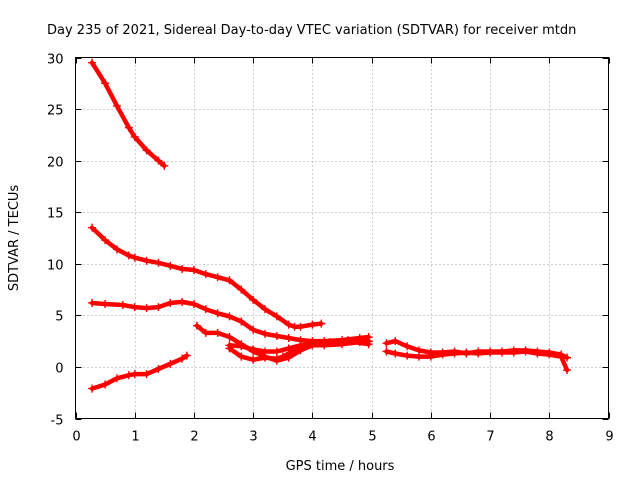 The width and height of the screenshot is (640, 480). I want to click on x-tick-label: 1, so click(135, 437).